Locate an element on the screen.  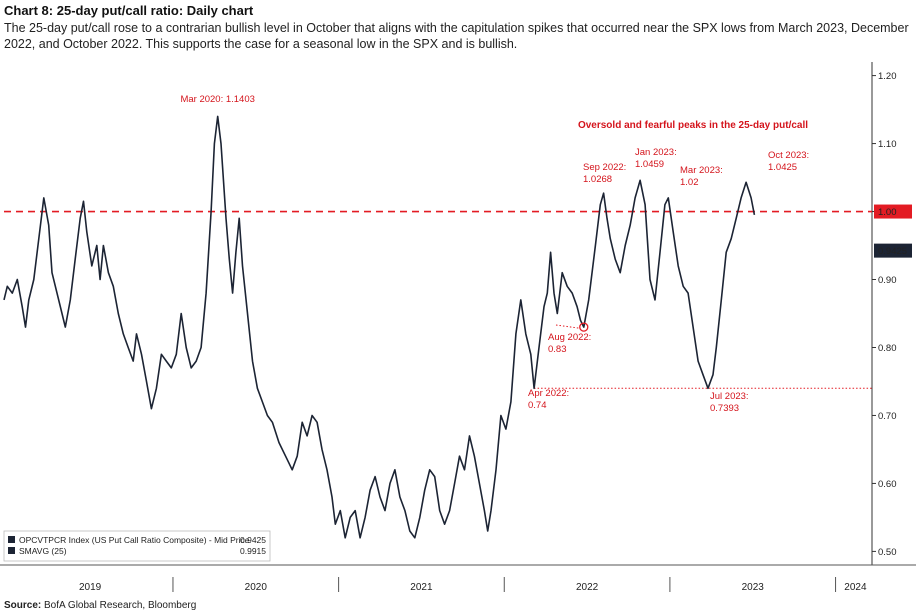
annotation-oct-2023-value: 1.0425 is located at coordinates (782, 167).